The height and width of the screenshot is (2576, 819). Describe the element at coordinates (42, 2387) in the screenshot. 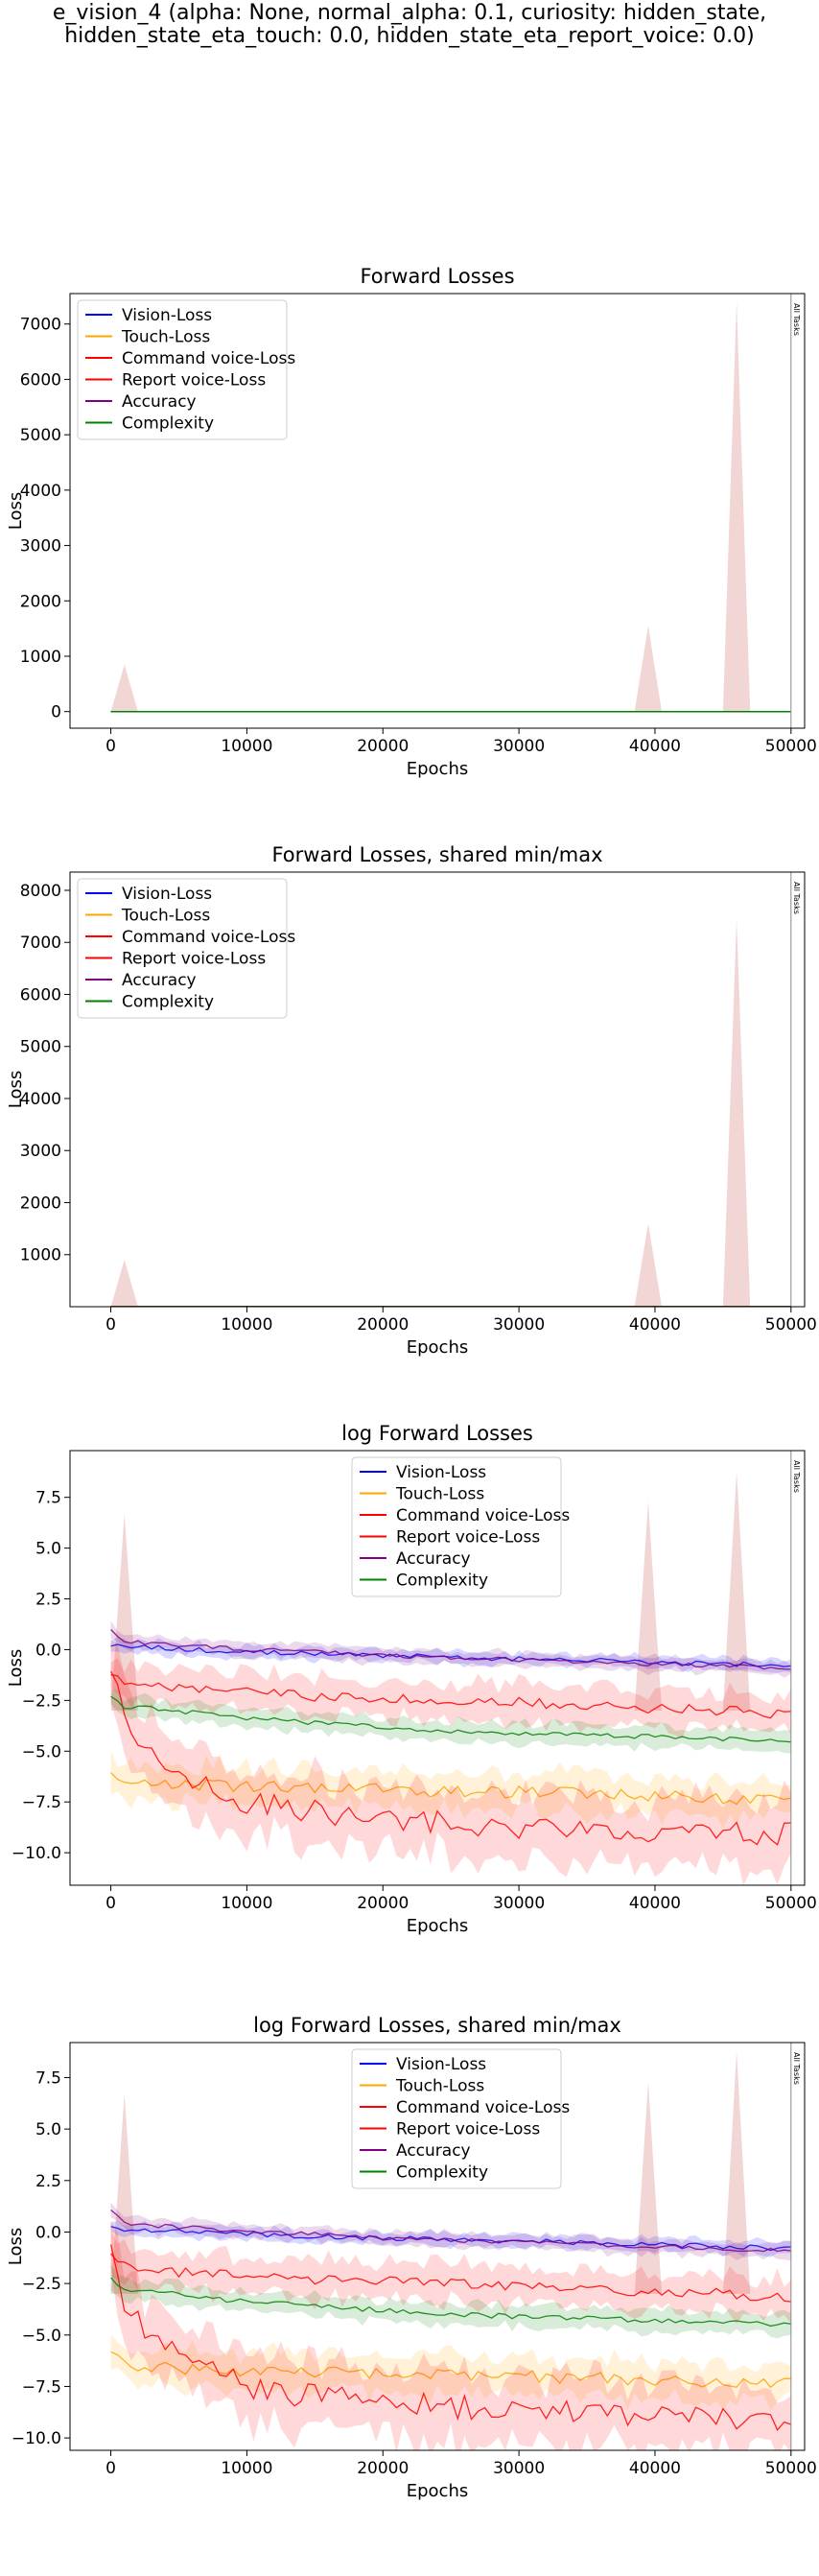

I see `y-tick-label: −7.5` at that location.